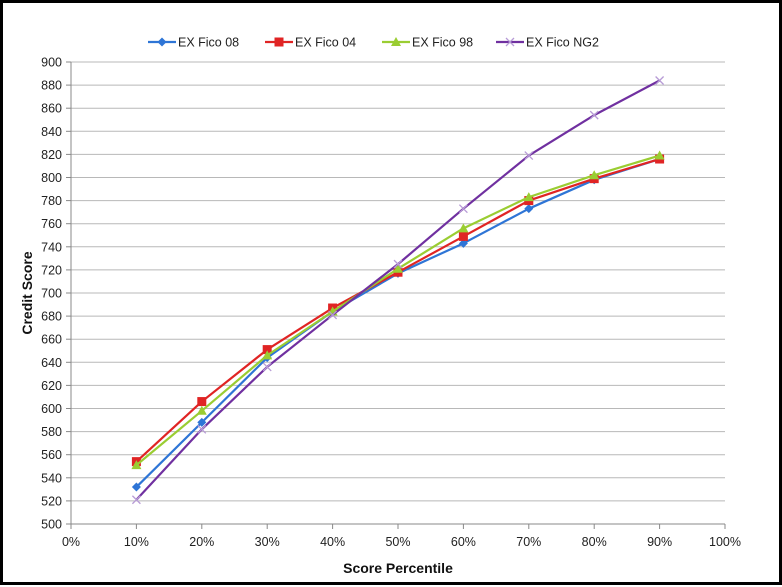 This screenshot has height=587, width=782. I want to click on y-tick-label: 640, so click(51, 363).